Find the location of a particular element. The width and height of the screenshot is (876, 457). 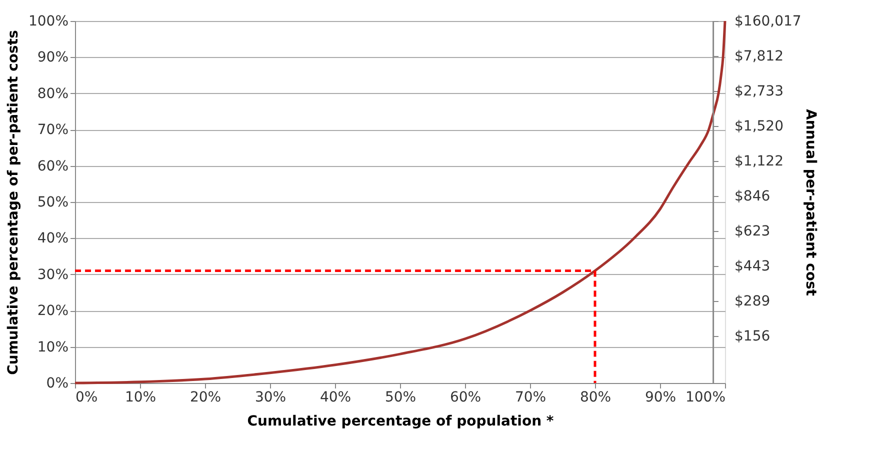

text: $289 is located at coordinates (752, 302).